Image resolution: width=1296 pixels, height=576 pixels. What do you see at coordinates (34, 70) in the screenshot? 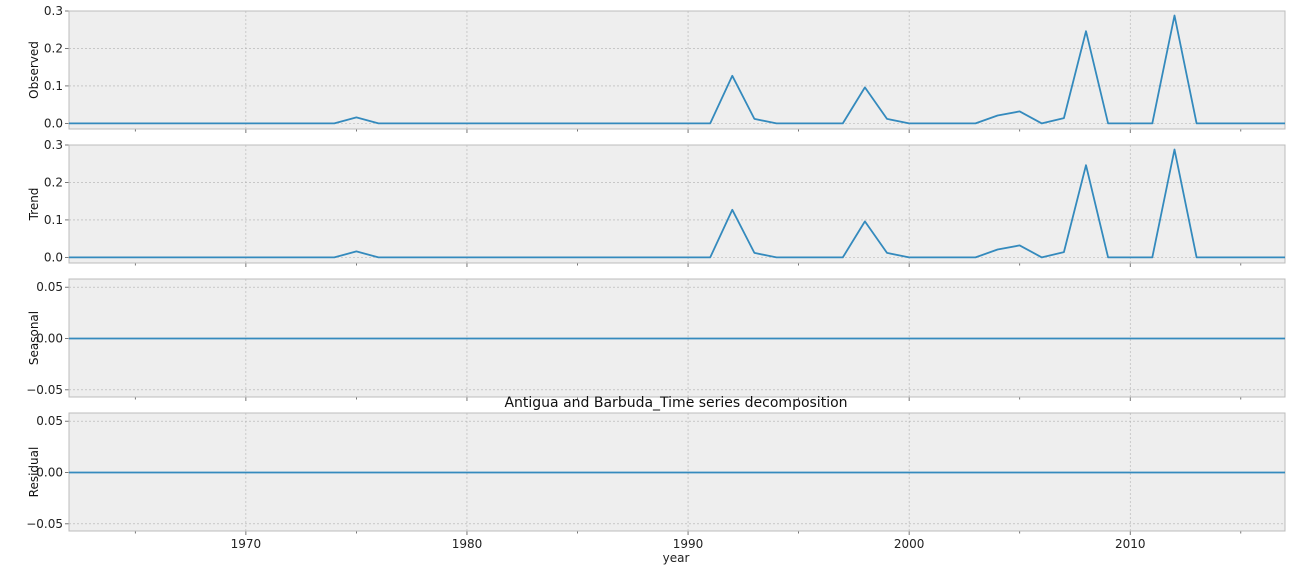
I see `y-axis-label: Observed` at bounding box center [34, 70].